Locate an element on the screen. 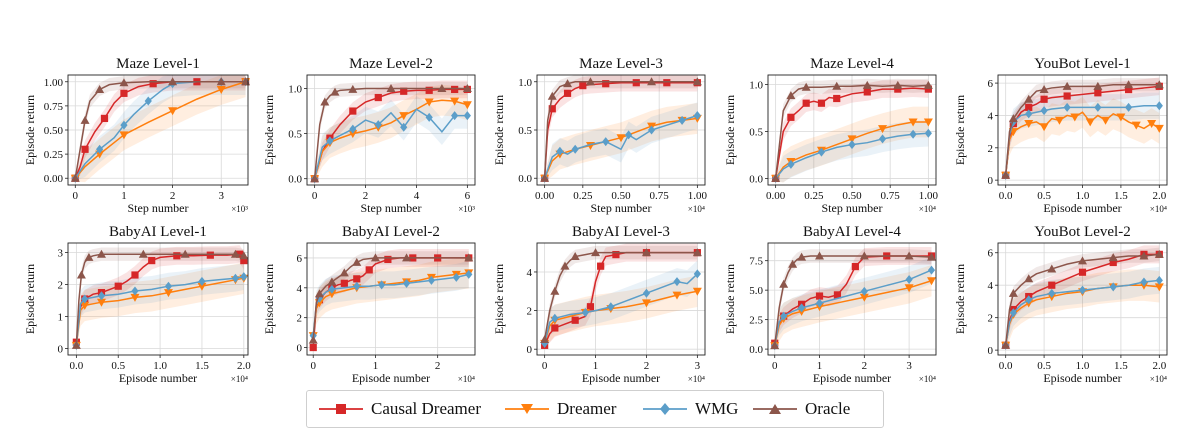  y-tick-label: 1 is located at coordinates (61, 318).